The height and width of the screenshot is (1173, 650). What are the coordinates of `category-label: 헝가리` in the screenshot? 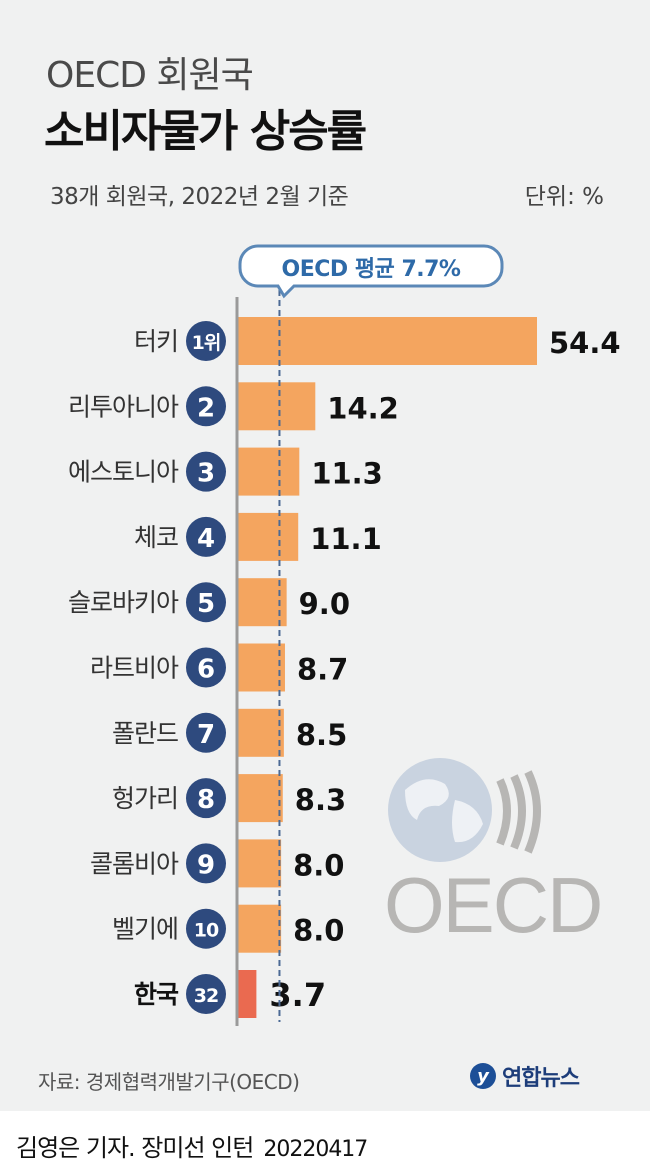 It's located at (145, 798).